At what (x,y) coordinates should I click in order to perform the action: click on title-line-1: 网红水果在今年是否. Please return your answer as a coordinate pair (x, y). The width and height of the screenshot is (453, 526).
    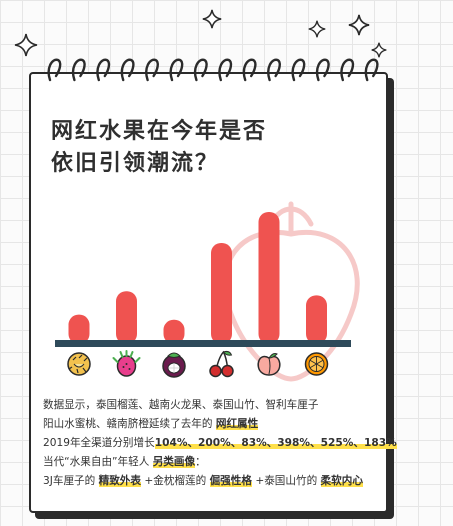
    Looking at the image, I should click on (159, 131).